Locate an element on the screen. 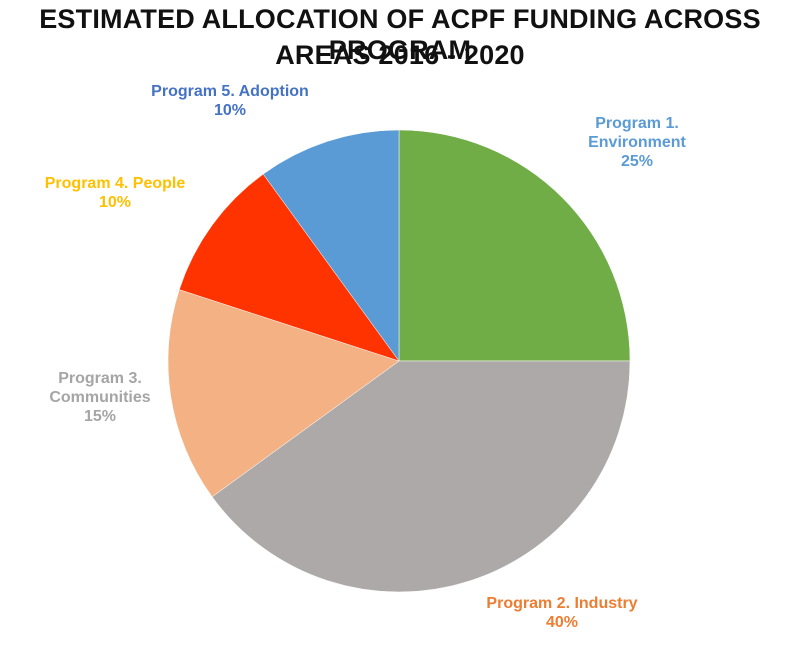 The height and width of the screenshot is (650, 800). slice-category-label: Communities is located at coordinates (99, 397).